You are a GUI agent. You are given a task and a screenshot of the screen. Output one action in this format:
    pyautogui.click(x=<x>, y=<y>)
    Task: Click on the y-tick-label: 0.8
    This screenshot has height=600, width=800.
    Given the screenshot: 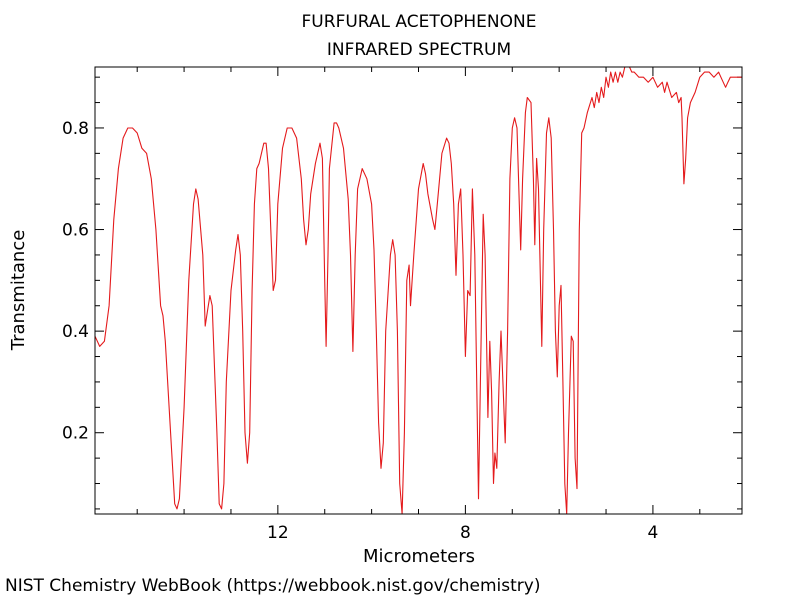 What is the action you would take?
    pyautogui.click(x=75, y=129)
    